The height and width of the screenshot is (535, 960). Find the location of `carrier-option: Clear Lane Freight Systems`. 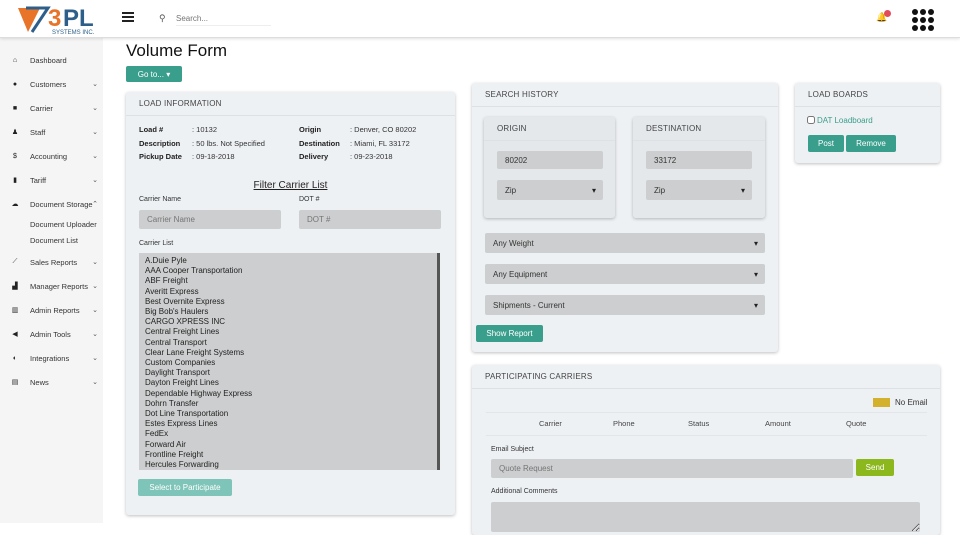

carrier-option: Clear Lane Freight Systems is located at coordinates (195, 352).